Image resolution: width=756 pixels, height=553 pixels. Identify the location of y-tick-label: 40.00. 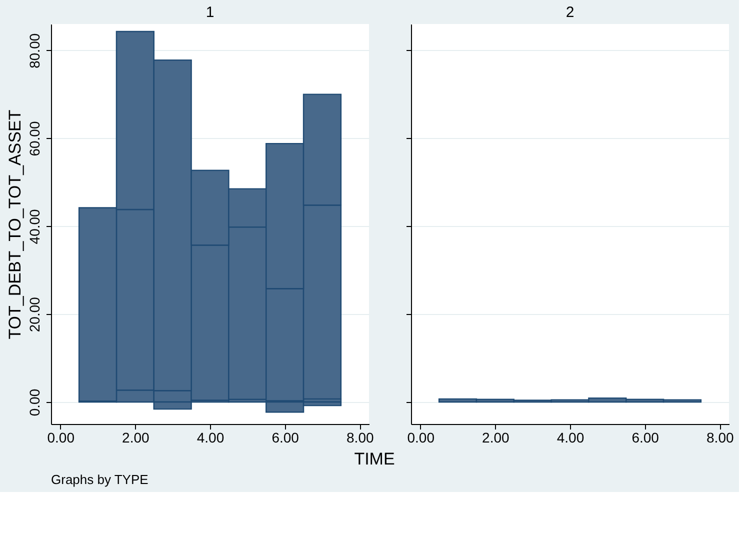
(34, 226).